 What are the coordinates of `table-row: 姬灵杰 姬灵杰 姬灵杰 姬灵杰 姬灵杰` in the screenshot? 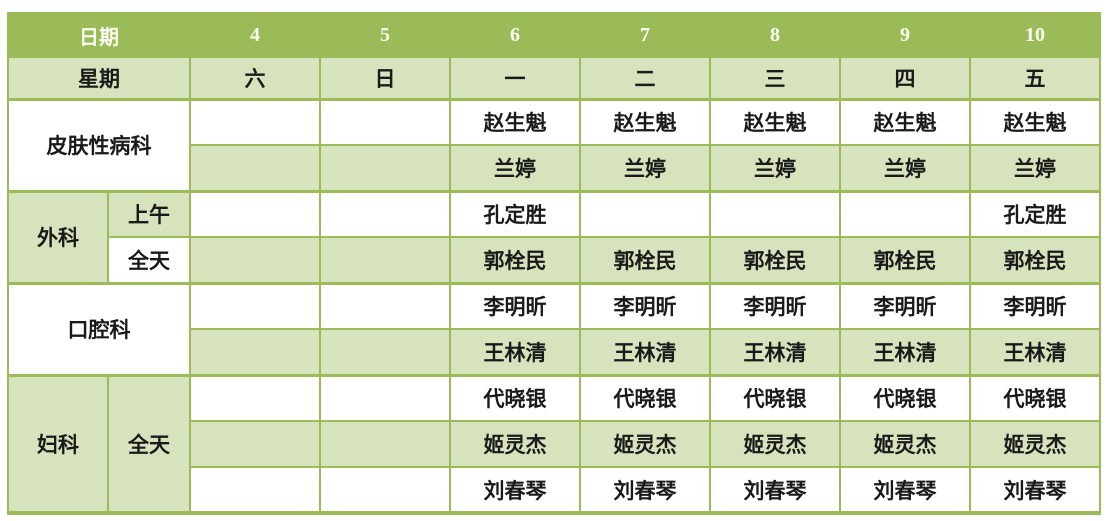 It's located at (554, 444).